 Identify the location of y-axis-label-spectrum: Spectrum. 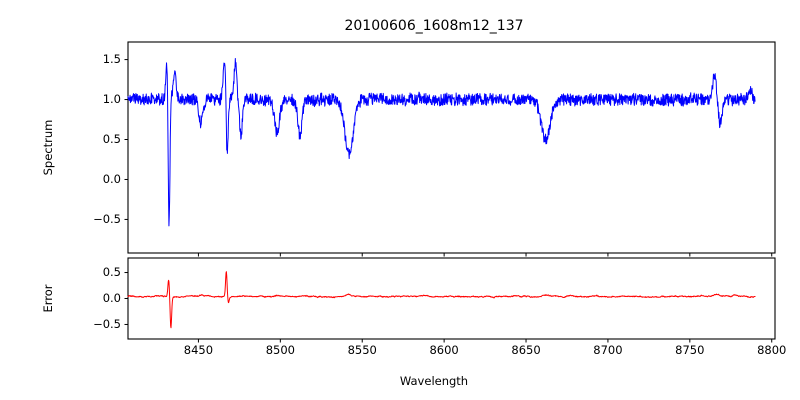
(48, 148).